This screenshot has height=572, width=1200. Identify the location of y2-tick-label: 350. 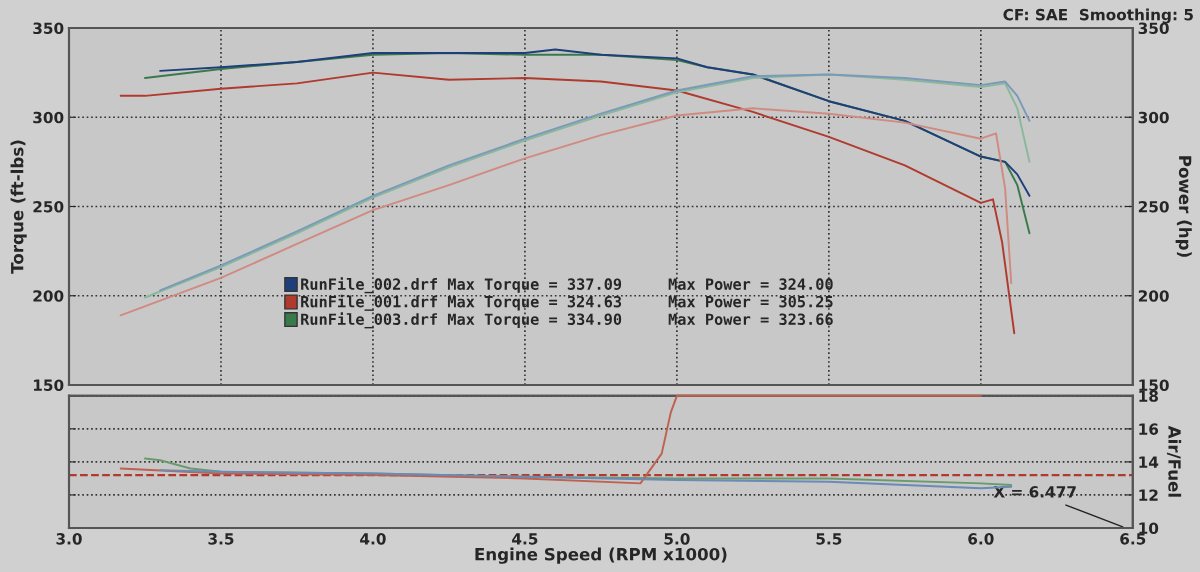
(1153, 28).